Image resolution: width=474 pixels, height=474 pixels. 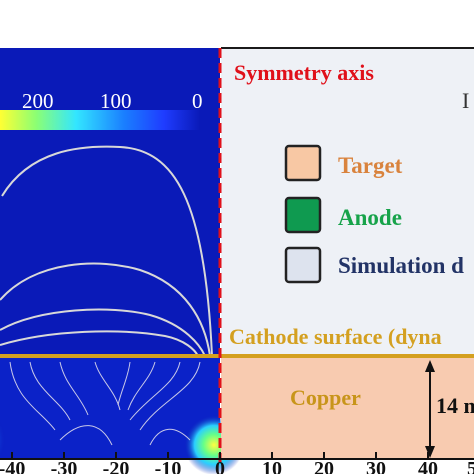 What do you see at coordinates (325, 397) in the screenshot?
I see `copper-label: Copper` at bounding box center [325, 397].